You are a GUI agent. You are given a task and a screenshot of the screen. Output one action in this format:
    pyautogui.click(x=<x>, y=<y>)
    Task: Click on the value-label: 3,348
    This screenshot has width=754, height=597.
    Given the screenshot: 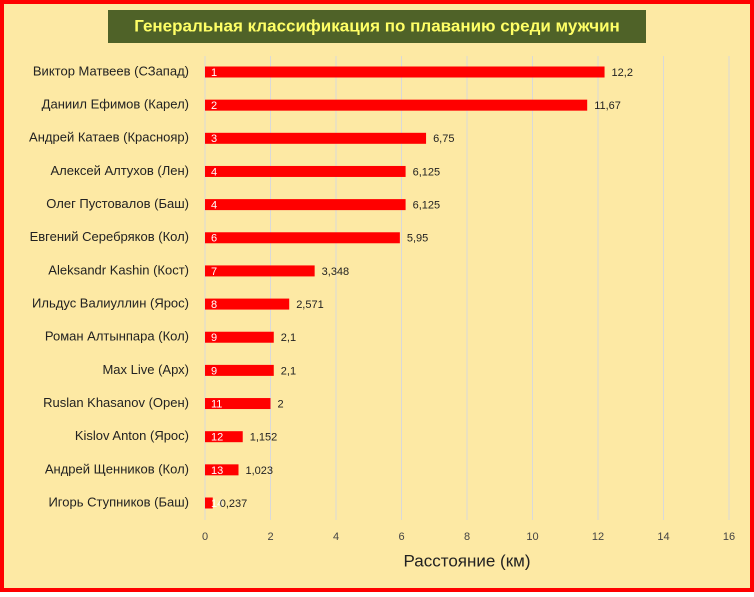 What is the action you would take?
    pyautogui.click(x=336, y=272)
    